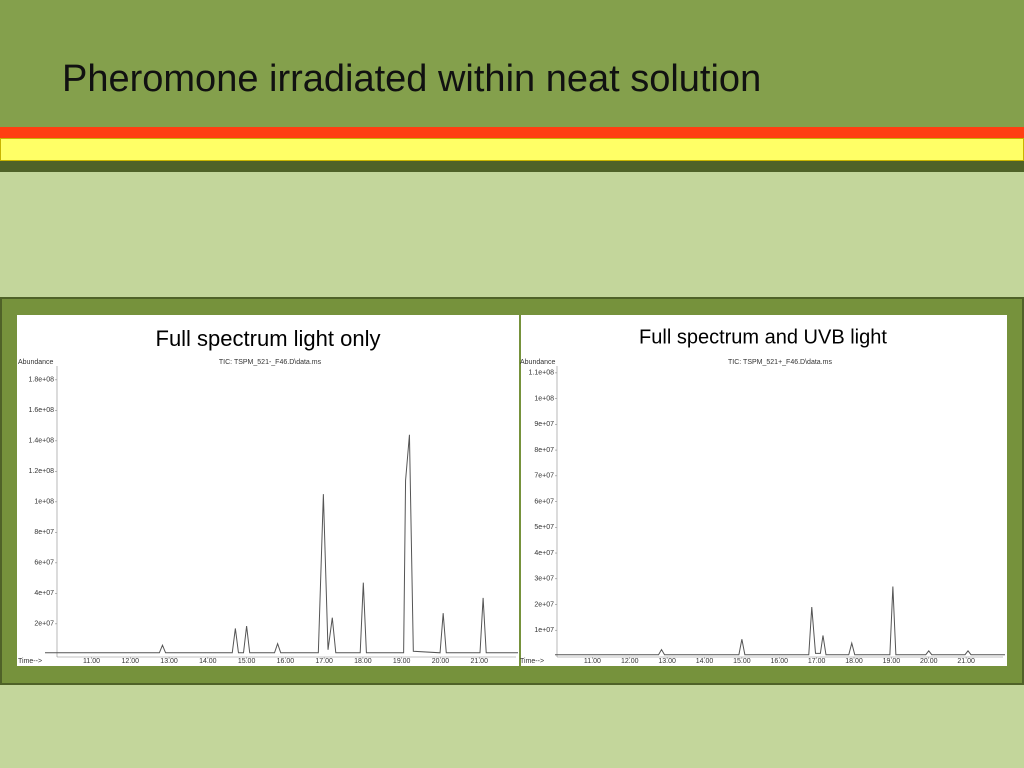 The height and width of the screenshot is (768, 1024). I want to click on chart-subtitle: TIC: TSPM_521-_F46.D\data.ms, so click(270, 362).